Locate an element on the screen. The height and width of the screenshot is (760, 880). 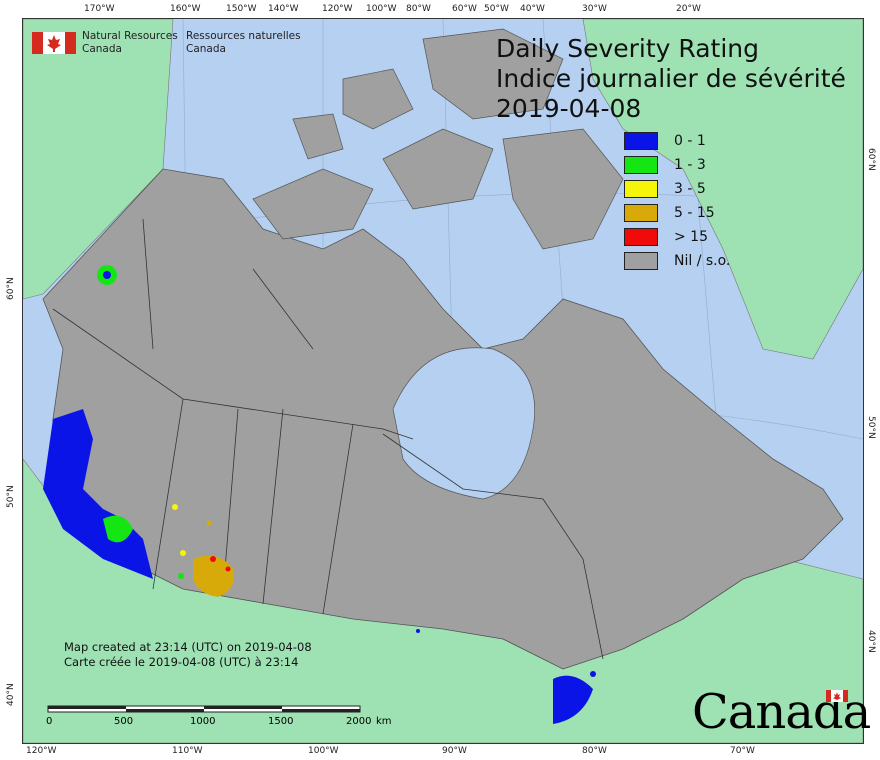
scale-unit: km is located at coordinates (384, 721).